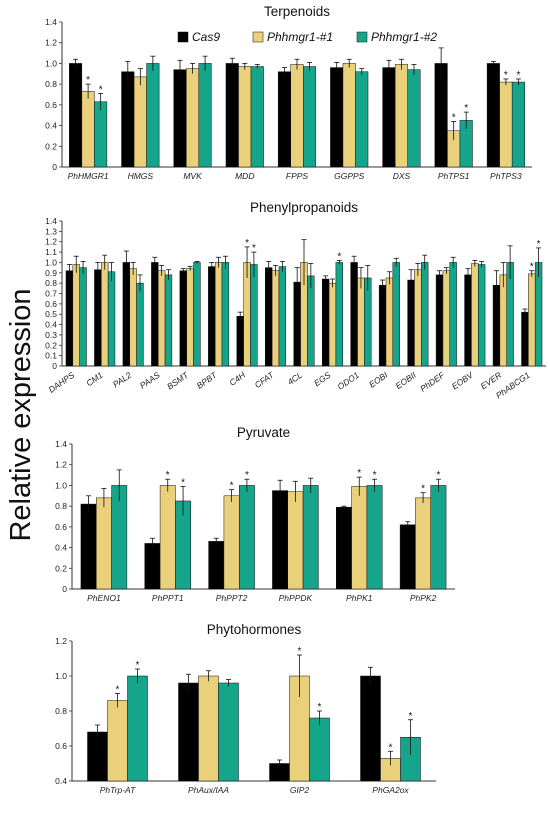  I want to click on x-category-label: PhPPT2, so click(232, 598).